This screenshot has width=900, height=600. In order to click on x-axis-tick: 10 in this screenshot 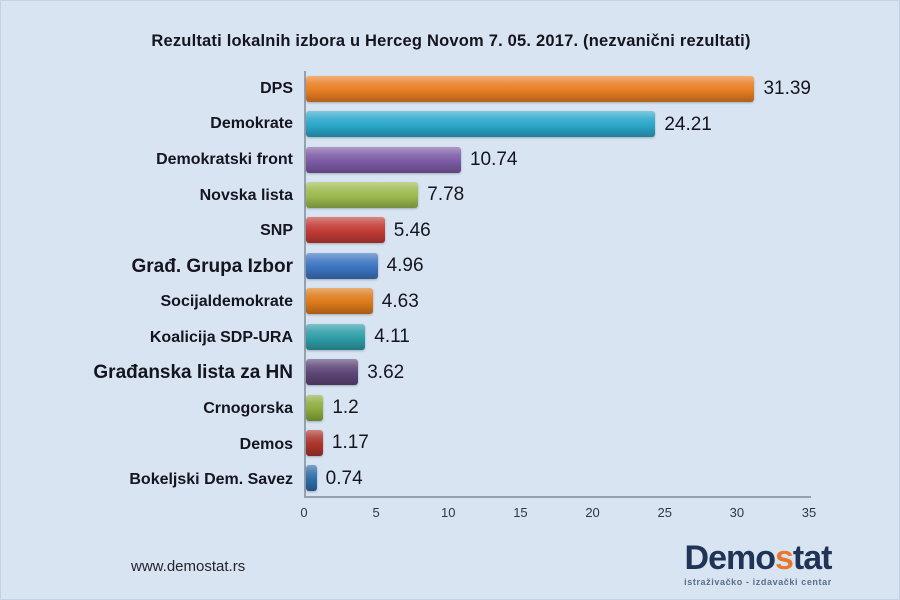, I will do `click(448, 512)`.